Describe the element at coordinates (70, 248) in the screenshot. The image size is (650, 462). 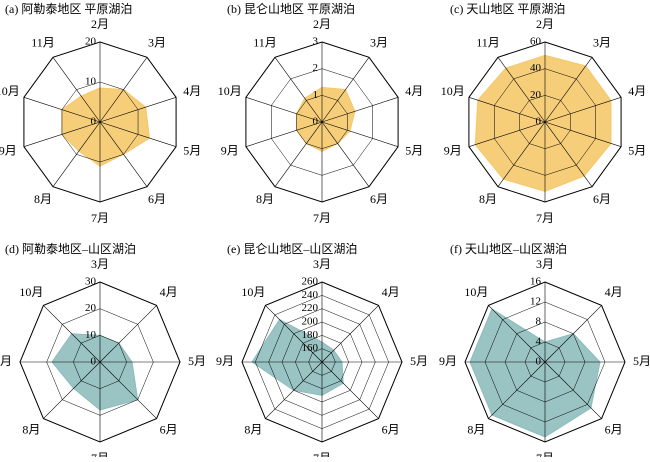
I see `chart-title: (d) 阿勒泰地区–山区湖泊` at that location.